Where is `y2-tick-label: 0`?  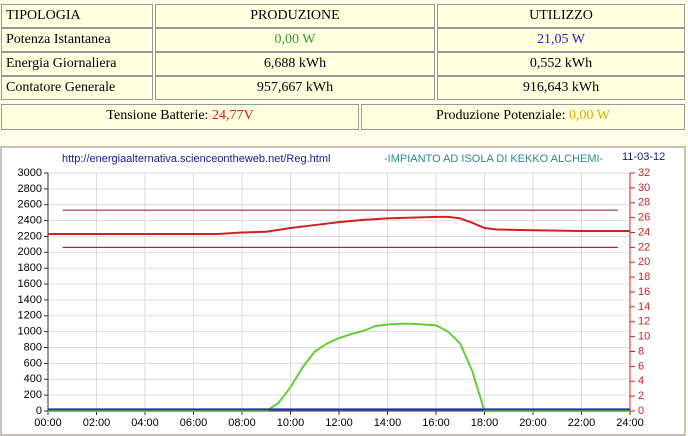
y2-tick-label: 0 is located at coordinates (641, 411).